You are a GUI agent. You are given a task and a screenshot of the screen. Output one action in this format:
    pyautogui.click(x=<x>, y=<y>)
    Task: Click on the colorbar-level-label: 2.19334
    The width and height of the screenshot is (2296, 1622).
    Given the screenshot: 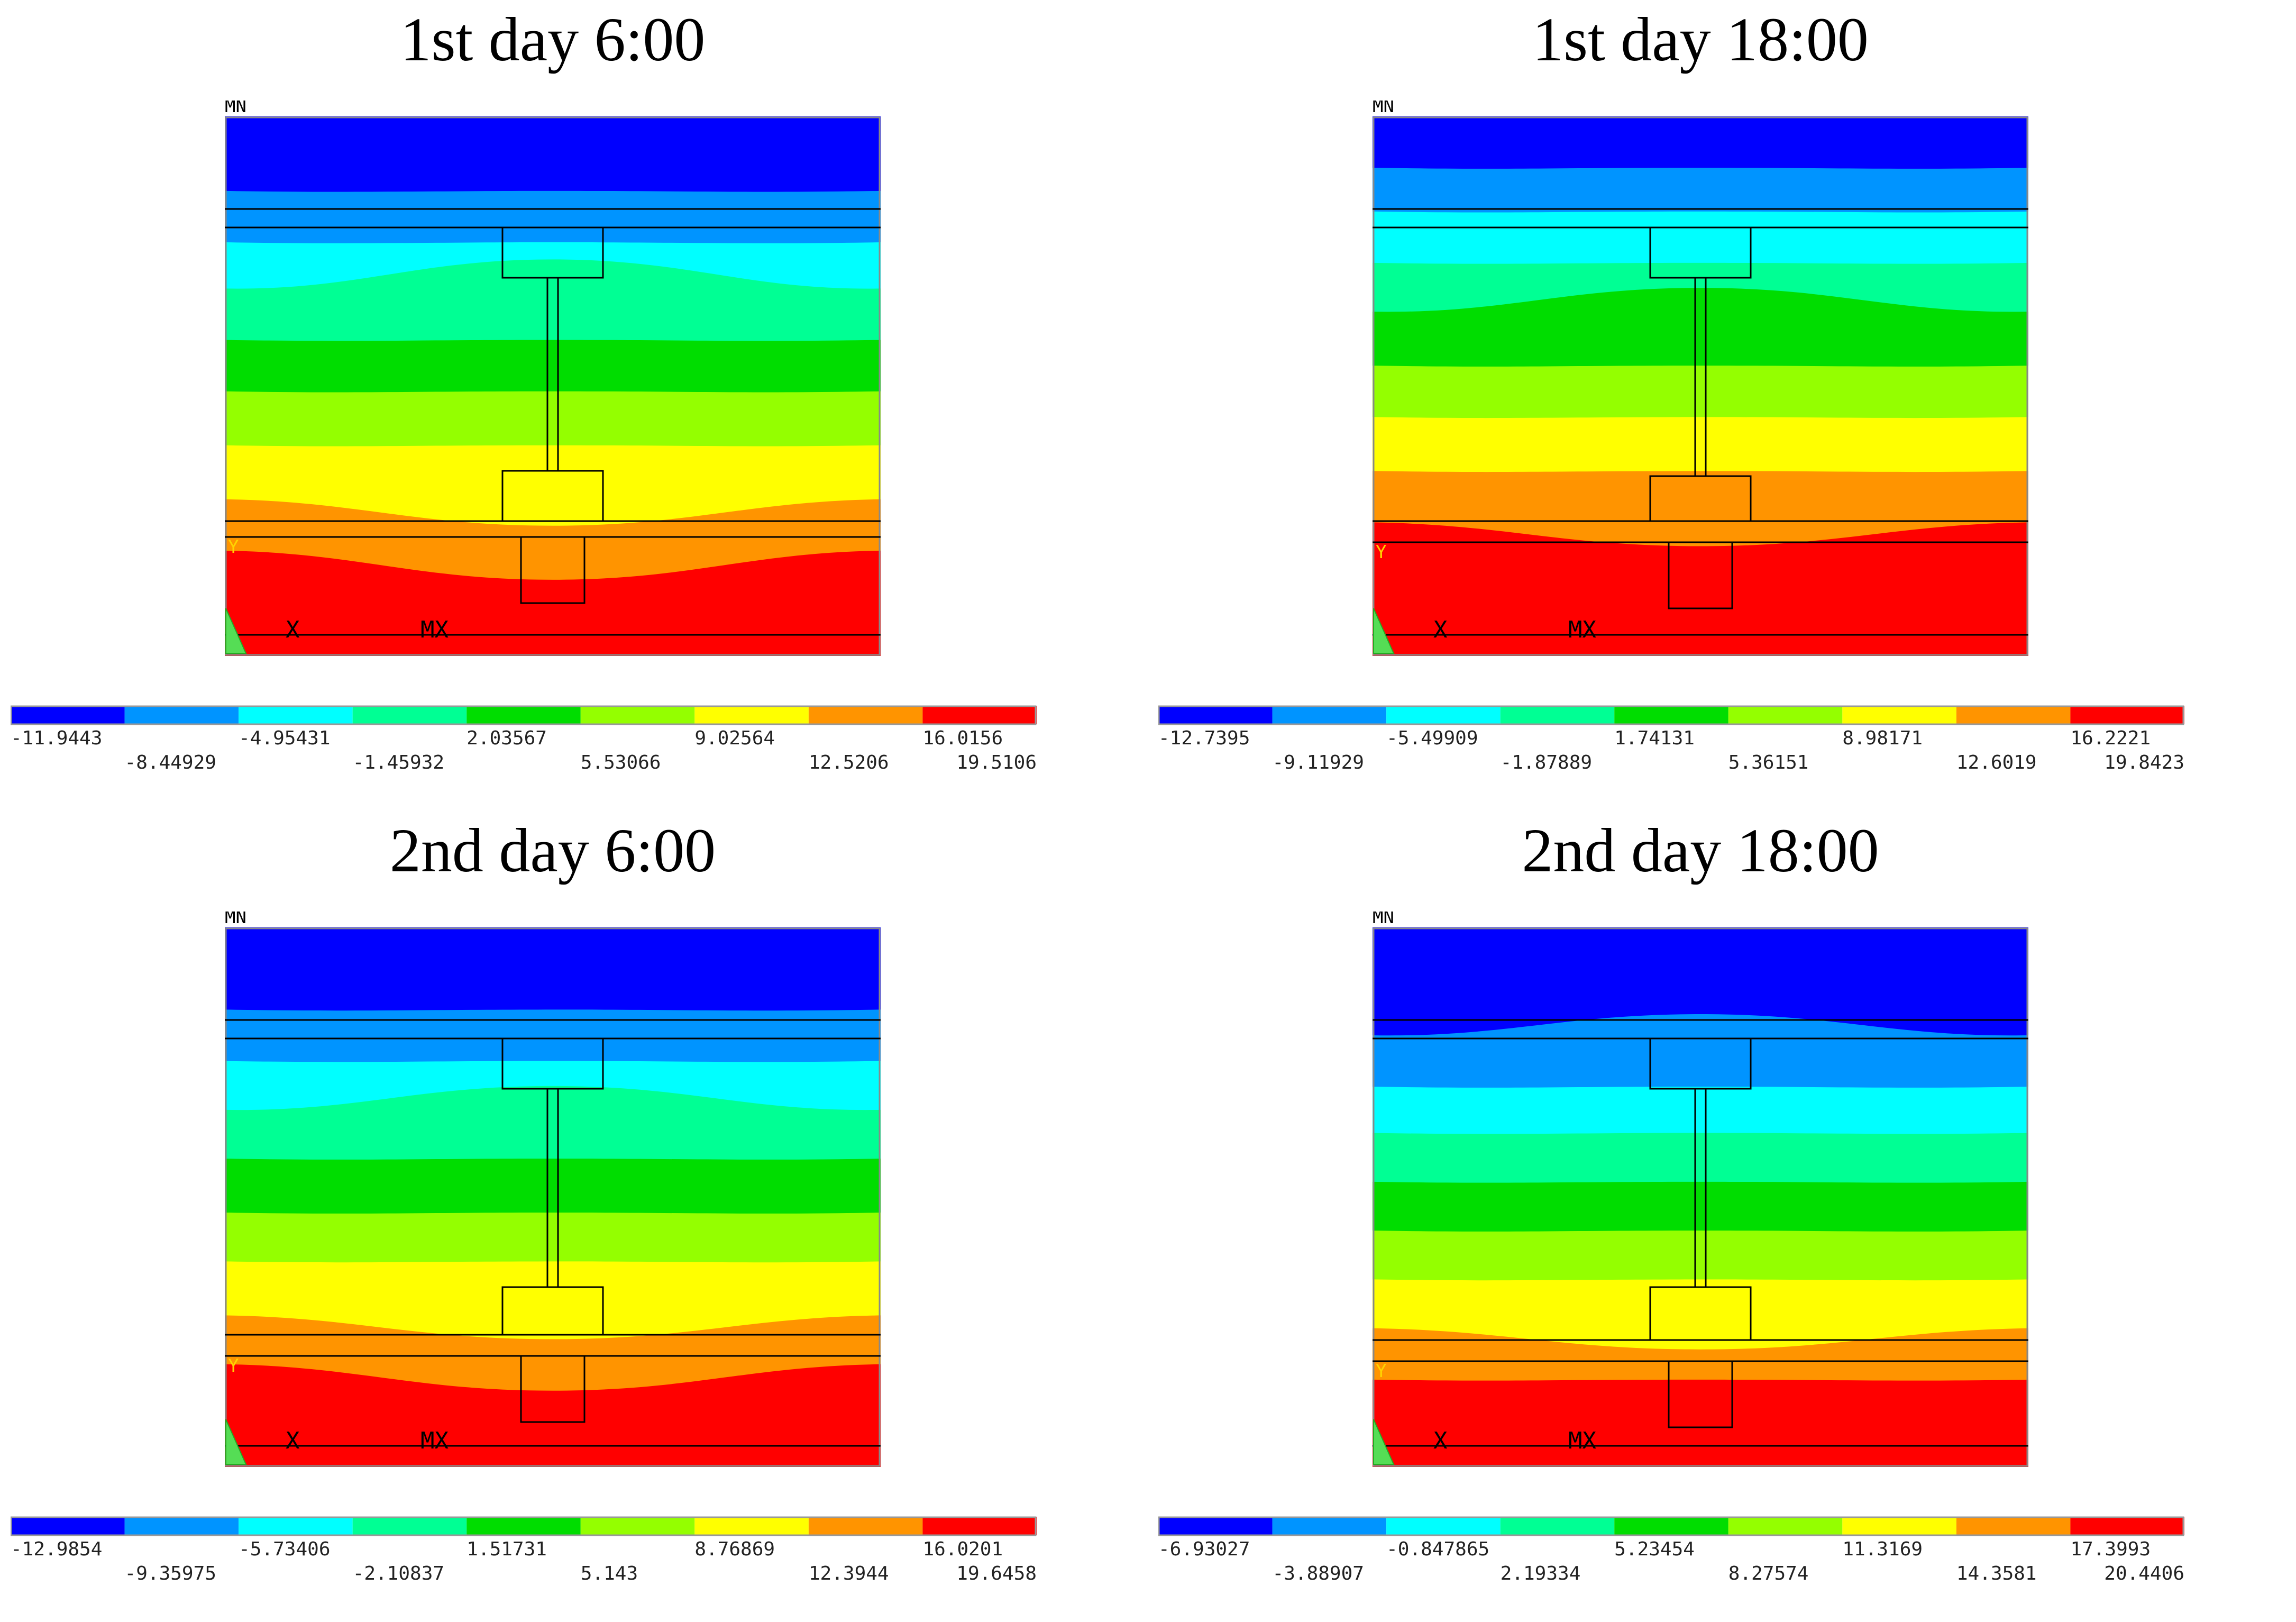 What is the action you would take?
    pyautogui.click(x=1541, y=1574)
    